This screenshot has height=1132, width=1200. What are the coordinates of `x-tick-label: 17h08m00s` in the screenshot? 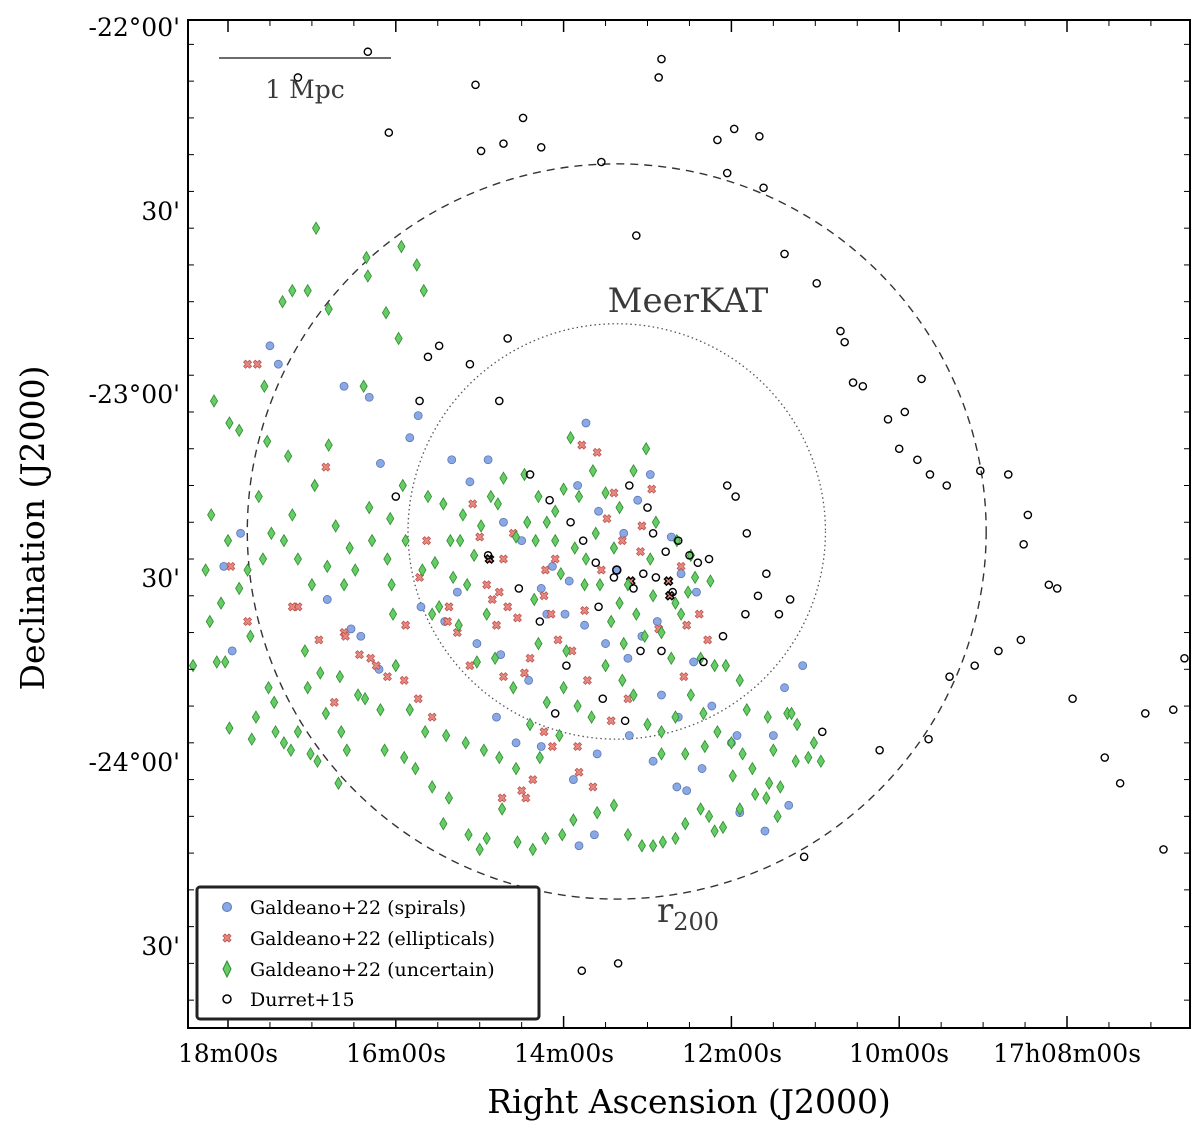 It's located at (1067, 1053).